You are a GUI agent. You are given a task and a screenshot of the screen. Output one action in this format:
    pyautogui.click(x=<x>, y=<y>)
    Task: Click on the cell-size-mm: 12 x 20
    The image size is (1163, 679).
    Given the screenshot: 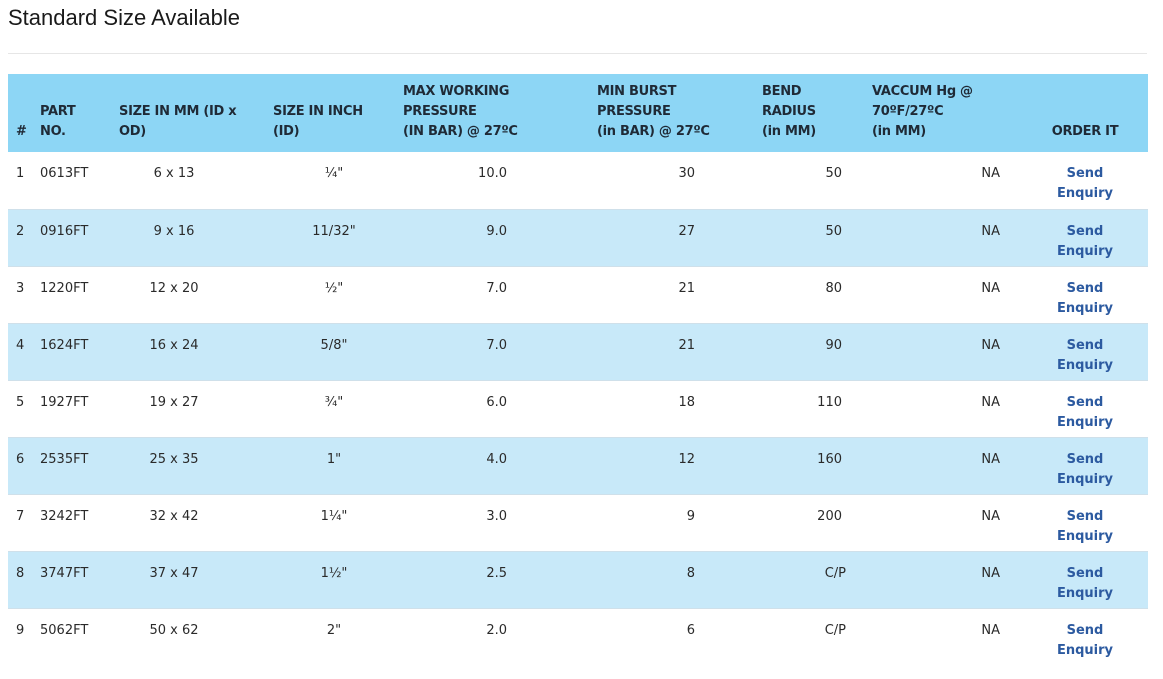 What is the action you would take?
    pyautogui.click(x=174, y=288)
    